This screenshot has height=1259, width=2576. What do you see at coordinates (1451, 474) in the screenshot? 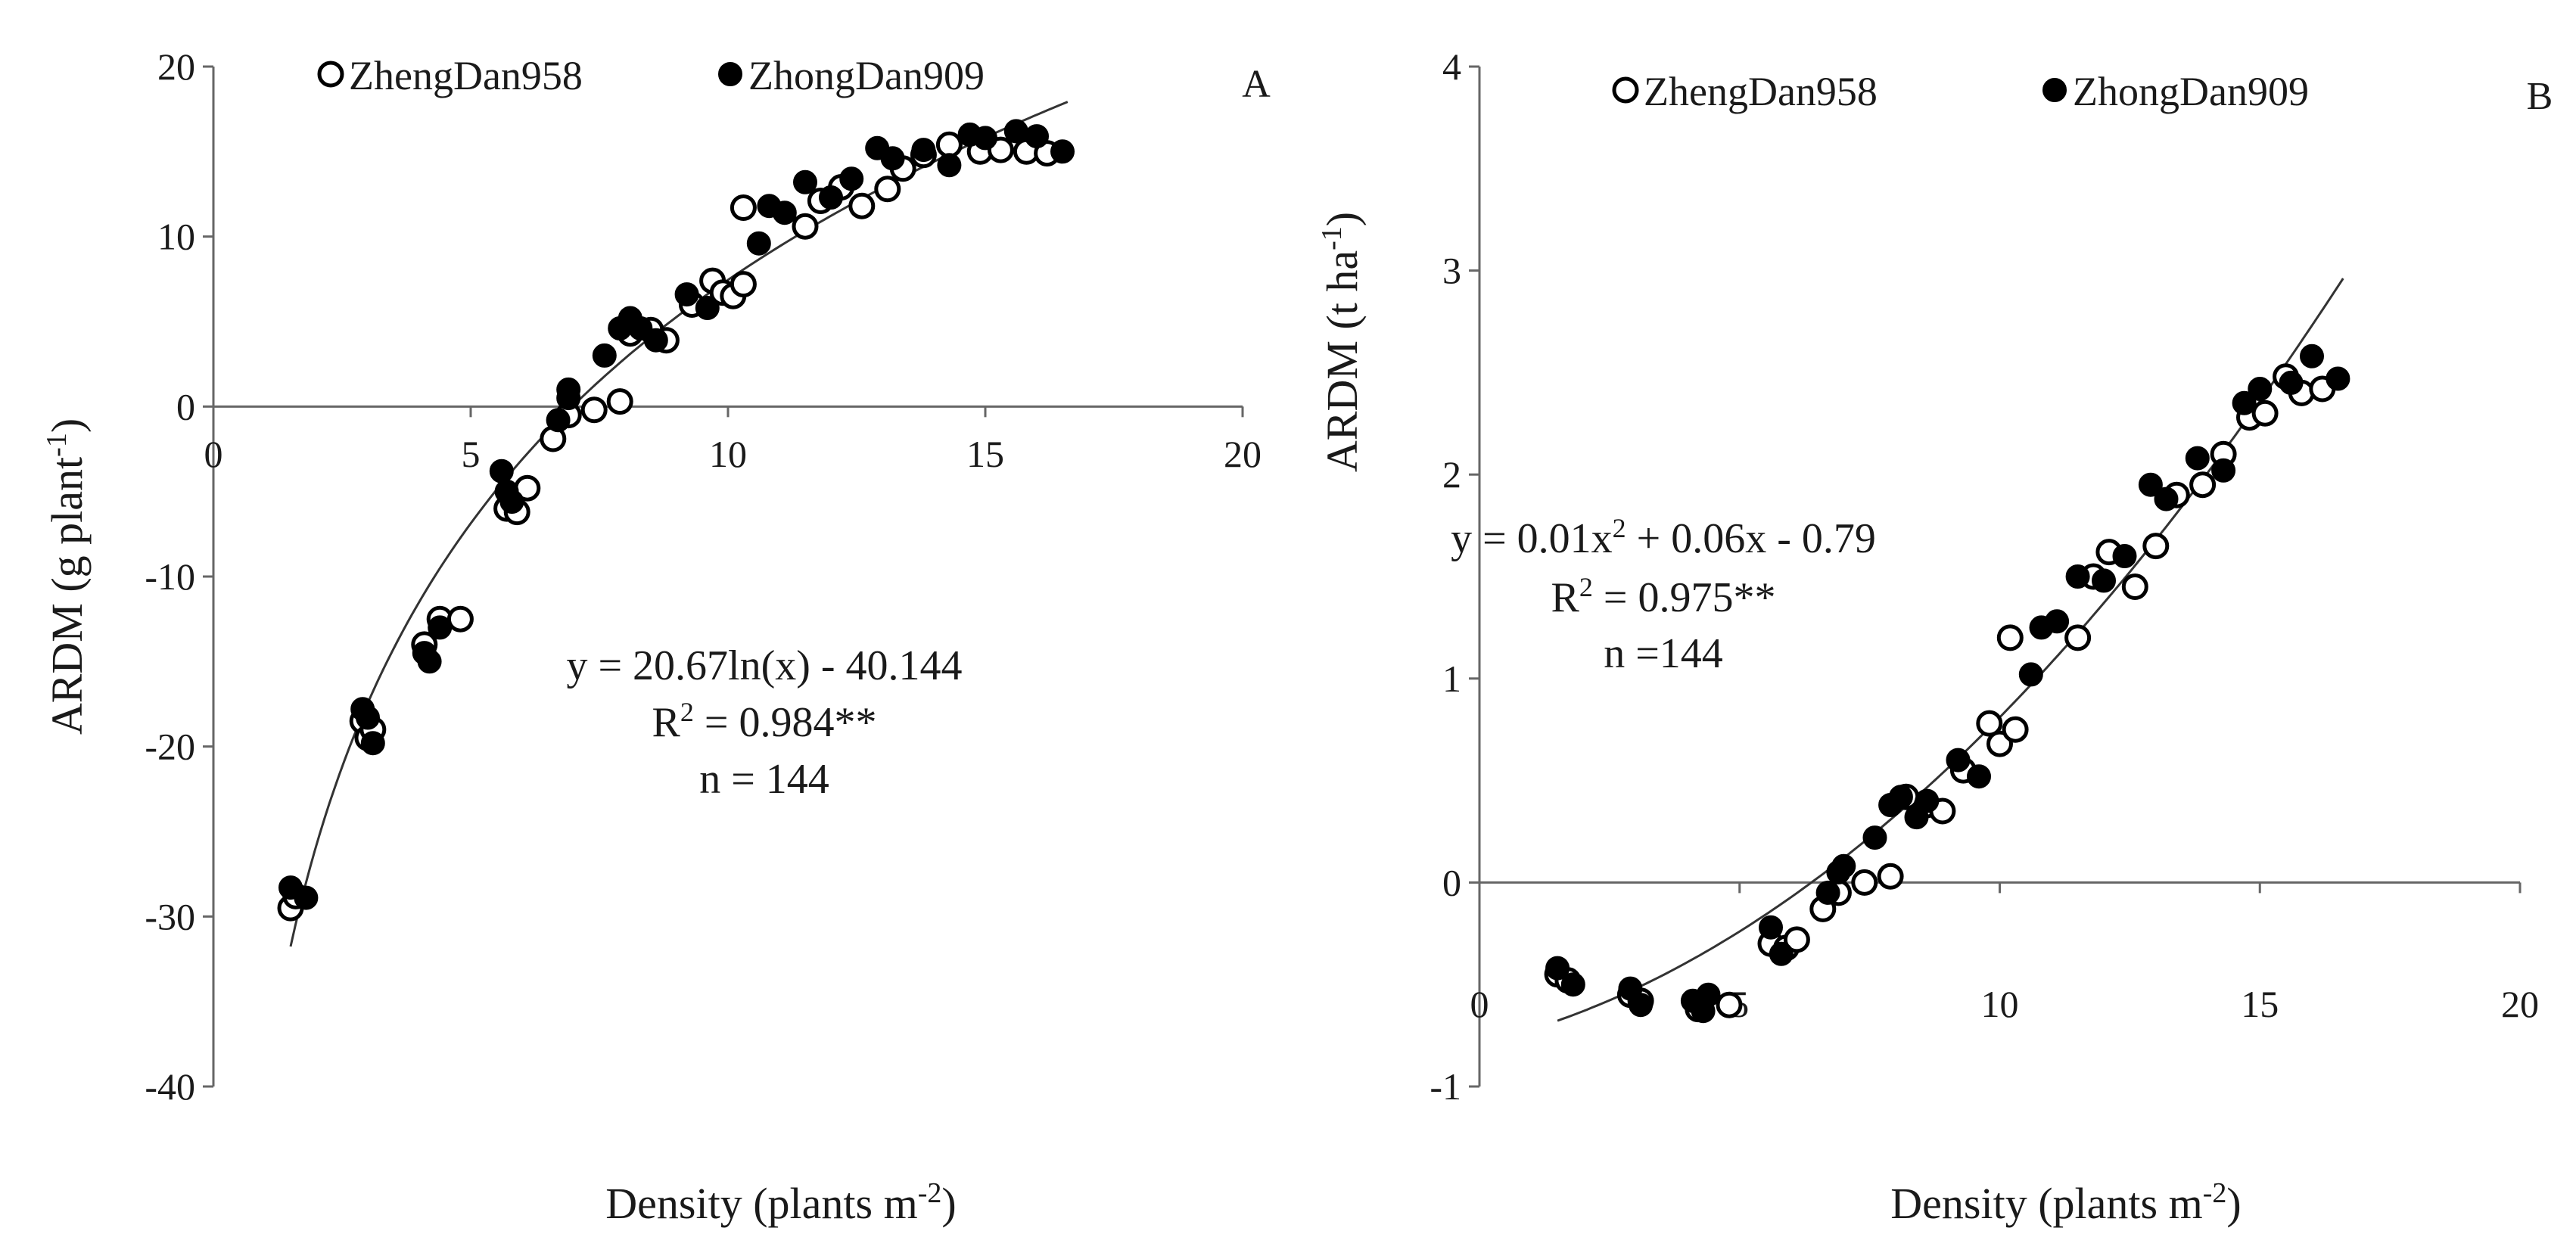
I see `panel-b-y-tick-label: 2` at bounding box center [1451, 474].